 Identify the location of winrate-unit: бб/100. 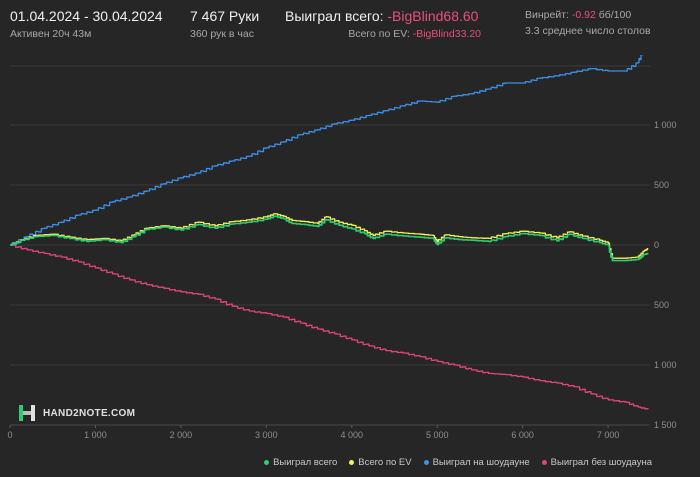
(615, 15).